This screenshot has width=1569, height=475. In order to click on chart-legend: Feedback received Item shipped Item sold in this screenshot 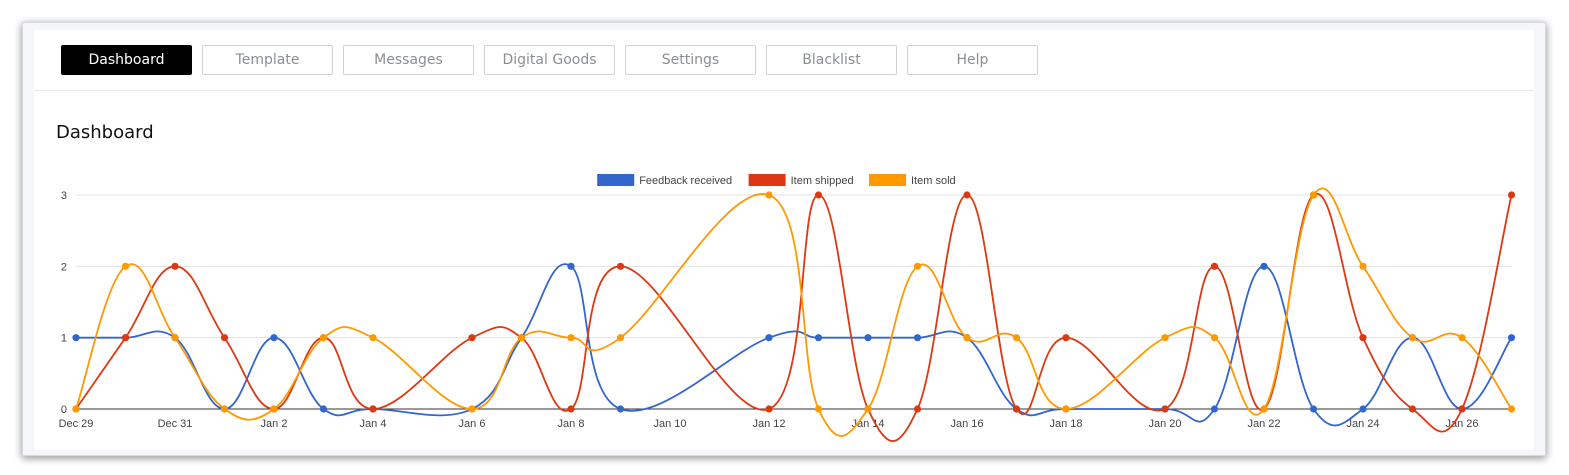, I will do `click(776, 180)`.